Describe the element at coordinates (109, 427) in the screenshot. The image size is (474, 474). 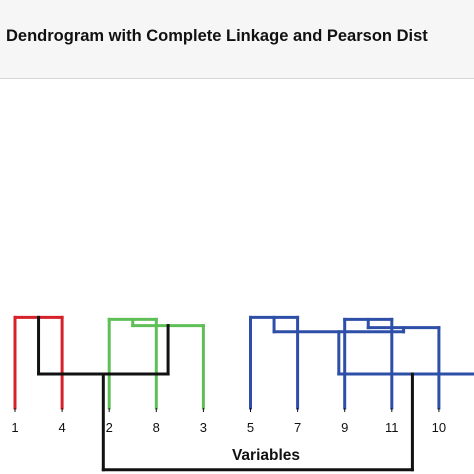
I see `leaf-label-2: 2` at that location.